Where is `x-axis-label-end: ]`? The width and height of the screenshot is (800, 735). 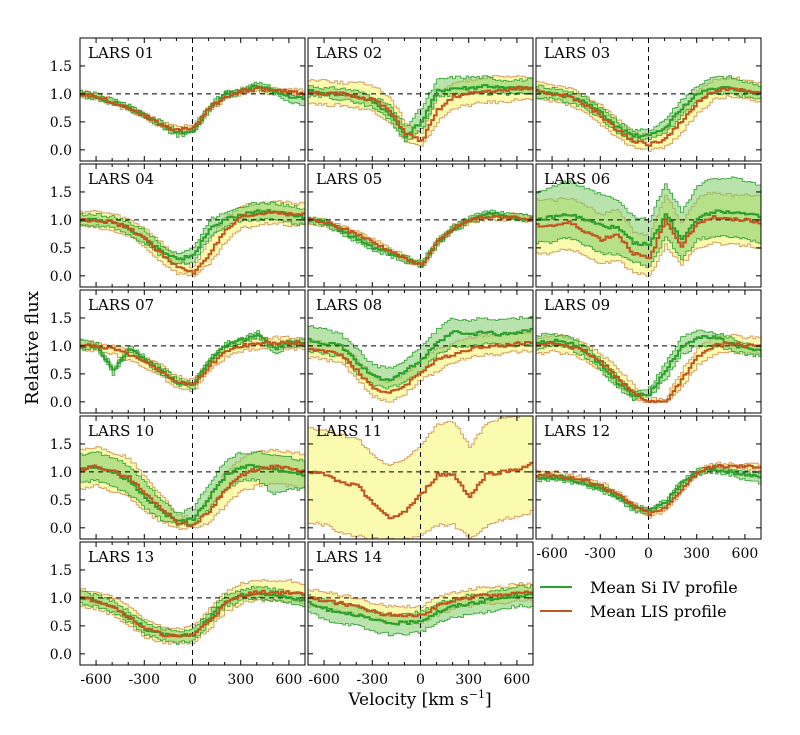
x-axis-label-end: ] is located at coordinates (488, 700).